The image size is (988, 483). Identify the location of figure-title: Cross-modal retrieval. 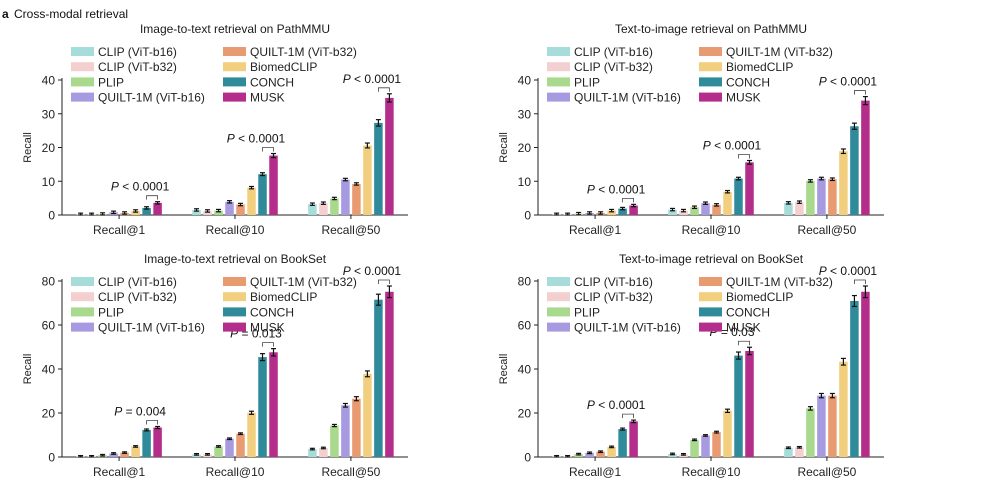
(71, 14).